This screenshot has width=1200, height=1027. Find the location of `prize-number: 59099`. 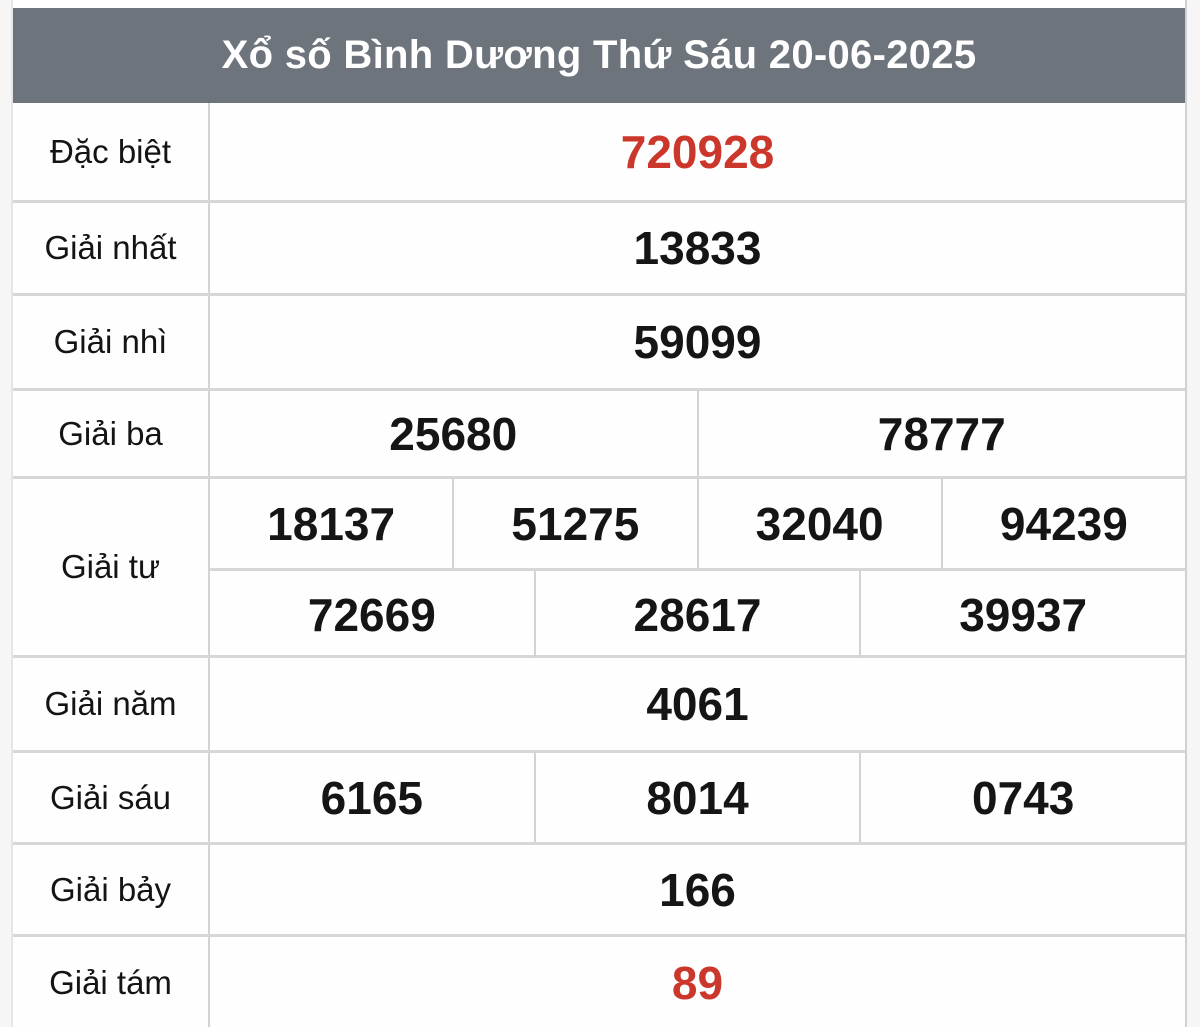

prize-number: 59099 is located at coordinates (697, 342).